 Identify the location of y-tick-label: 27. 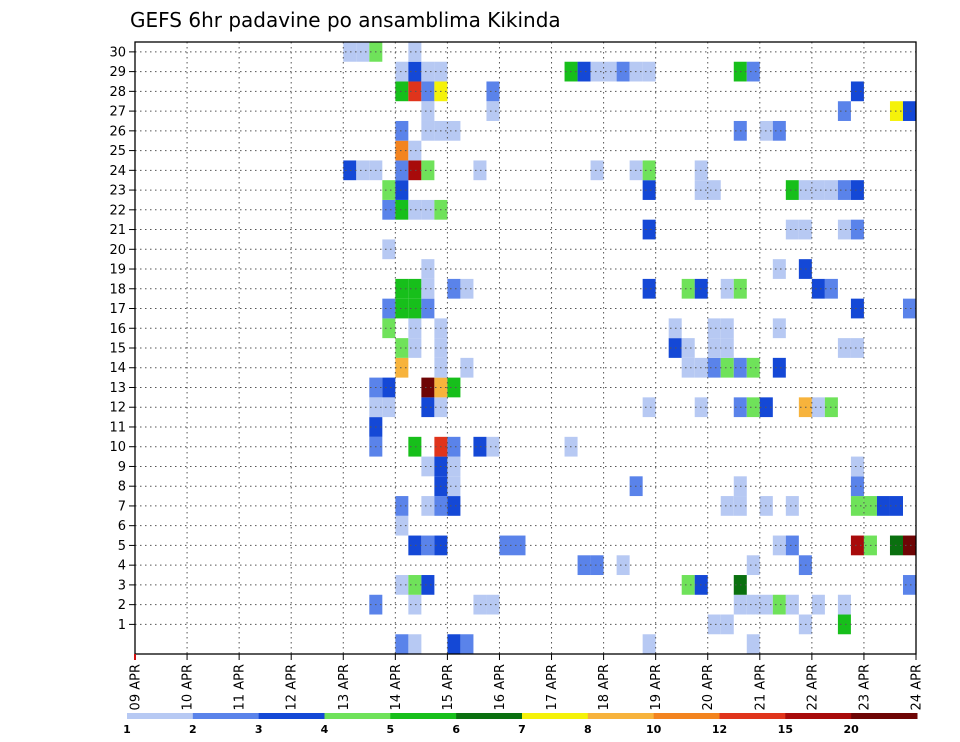
(117, 112).